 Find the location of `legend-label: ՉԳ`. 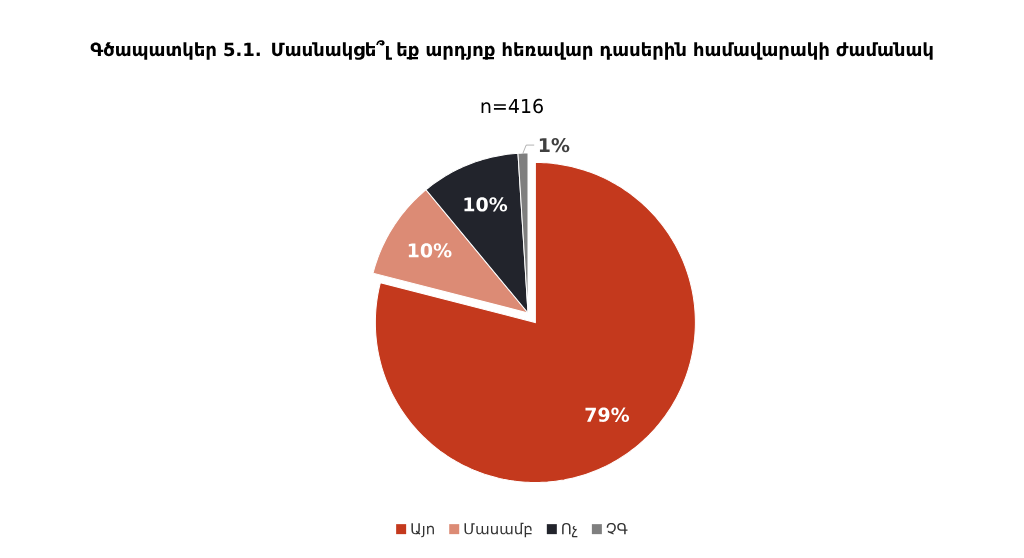

legend-label: ՉԳ is located at coordinates (617, 528).